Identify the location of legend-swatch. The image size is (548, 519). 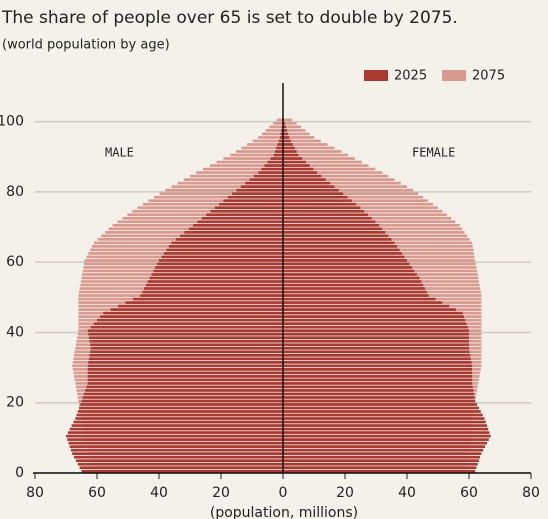
(454, 75).